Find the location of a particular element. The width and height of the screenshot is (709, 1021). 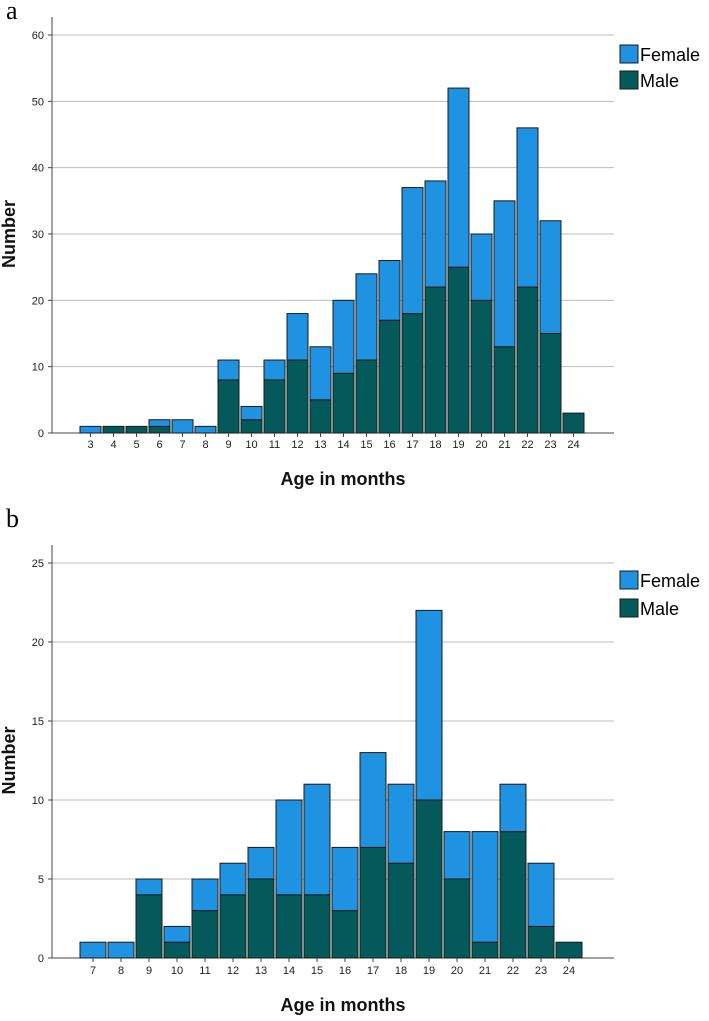

x-tick-label-b-20: 20 is located at coordinates (457, 971).